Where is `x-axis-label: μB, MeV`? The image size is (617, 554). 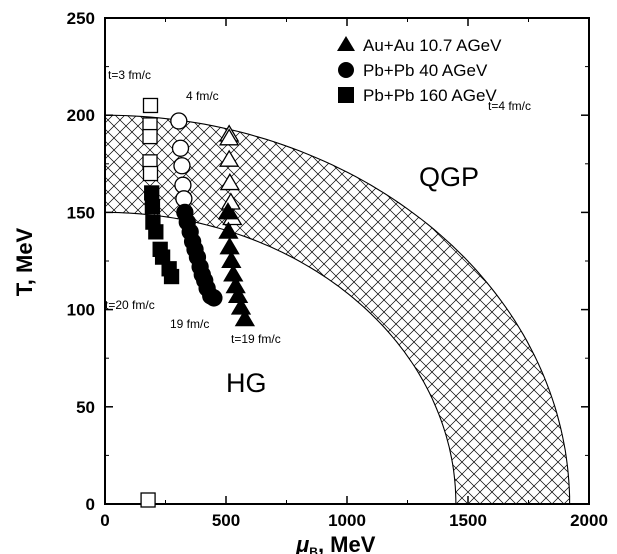 x-axis-label: μB, MeV is located at coordinates (335, 543).